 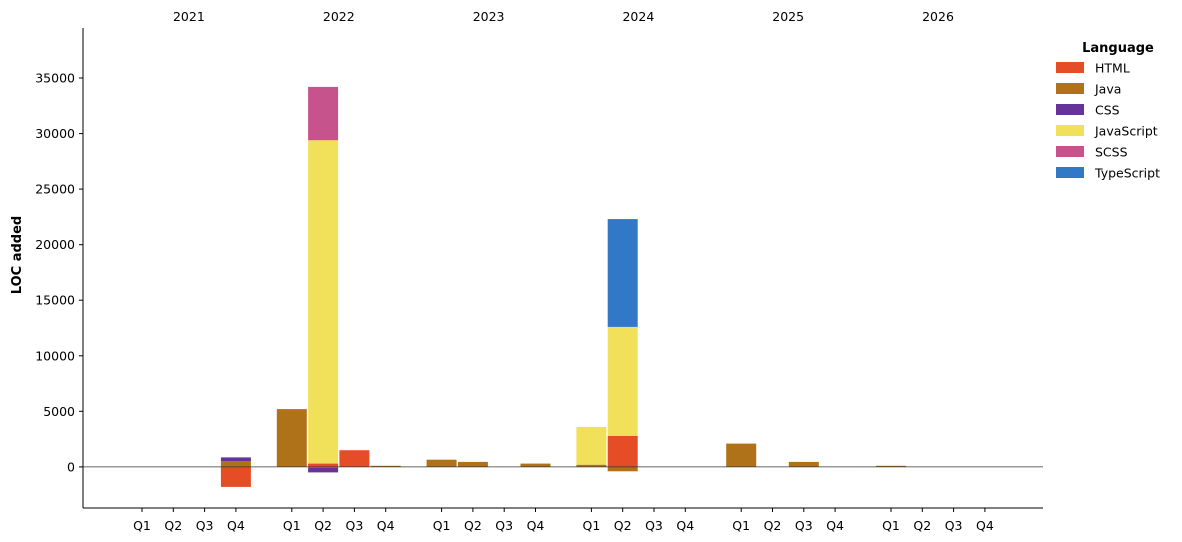 I want to click on legend-label-html: HTML, so click(x=1112, y=68).